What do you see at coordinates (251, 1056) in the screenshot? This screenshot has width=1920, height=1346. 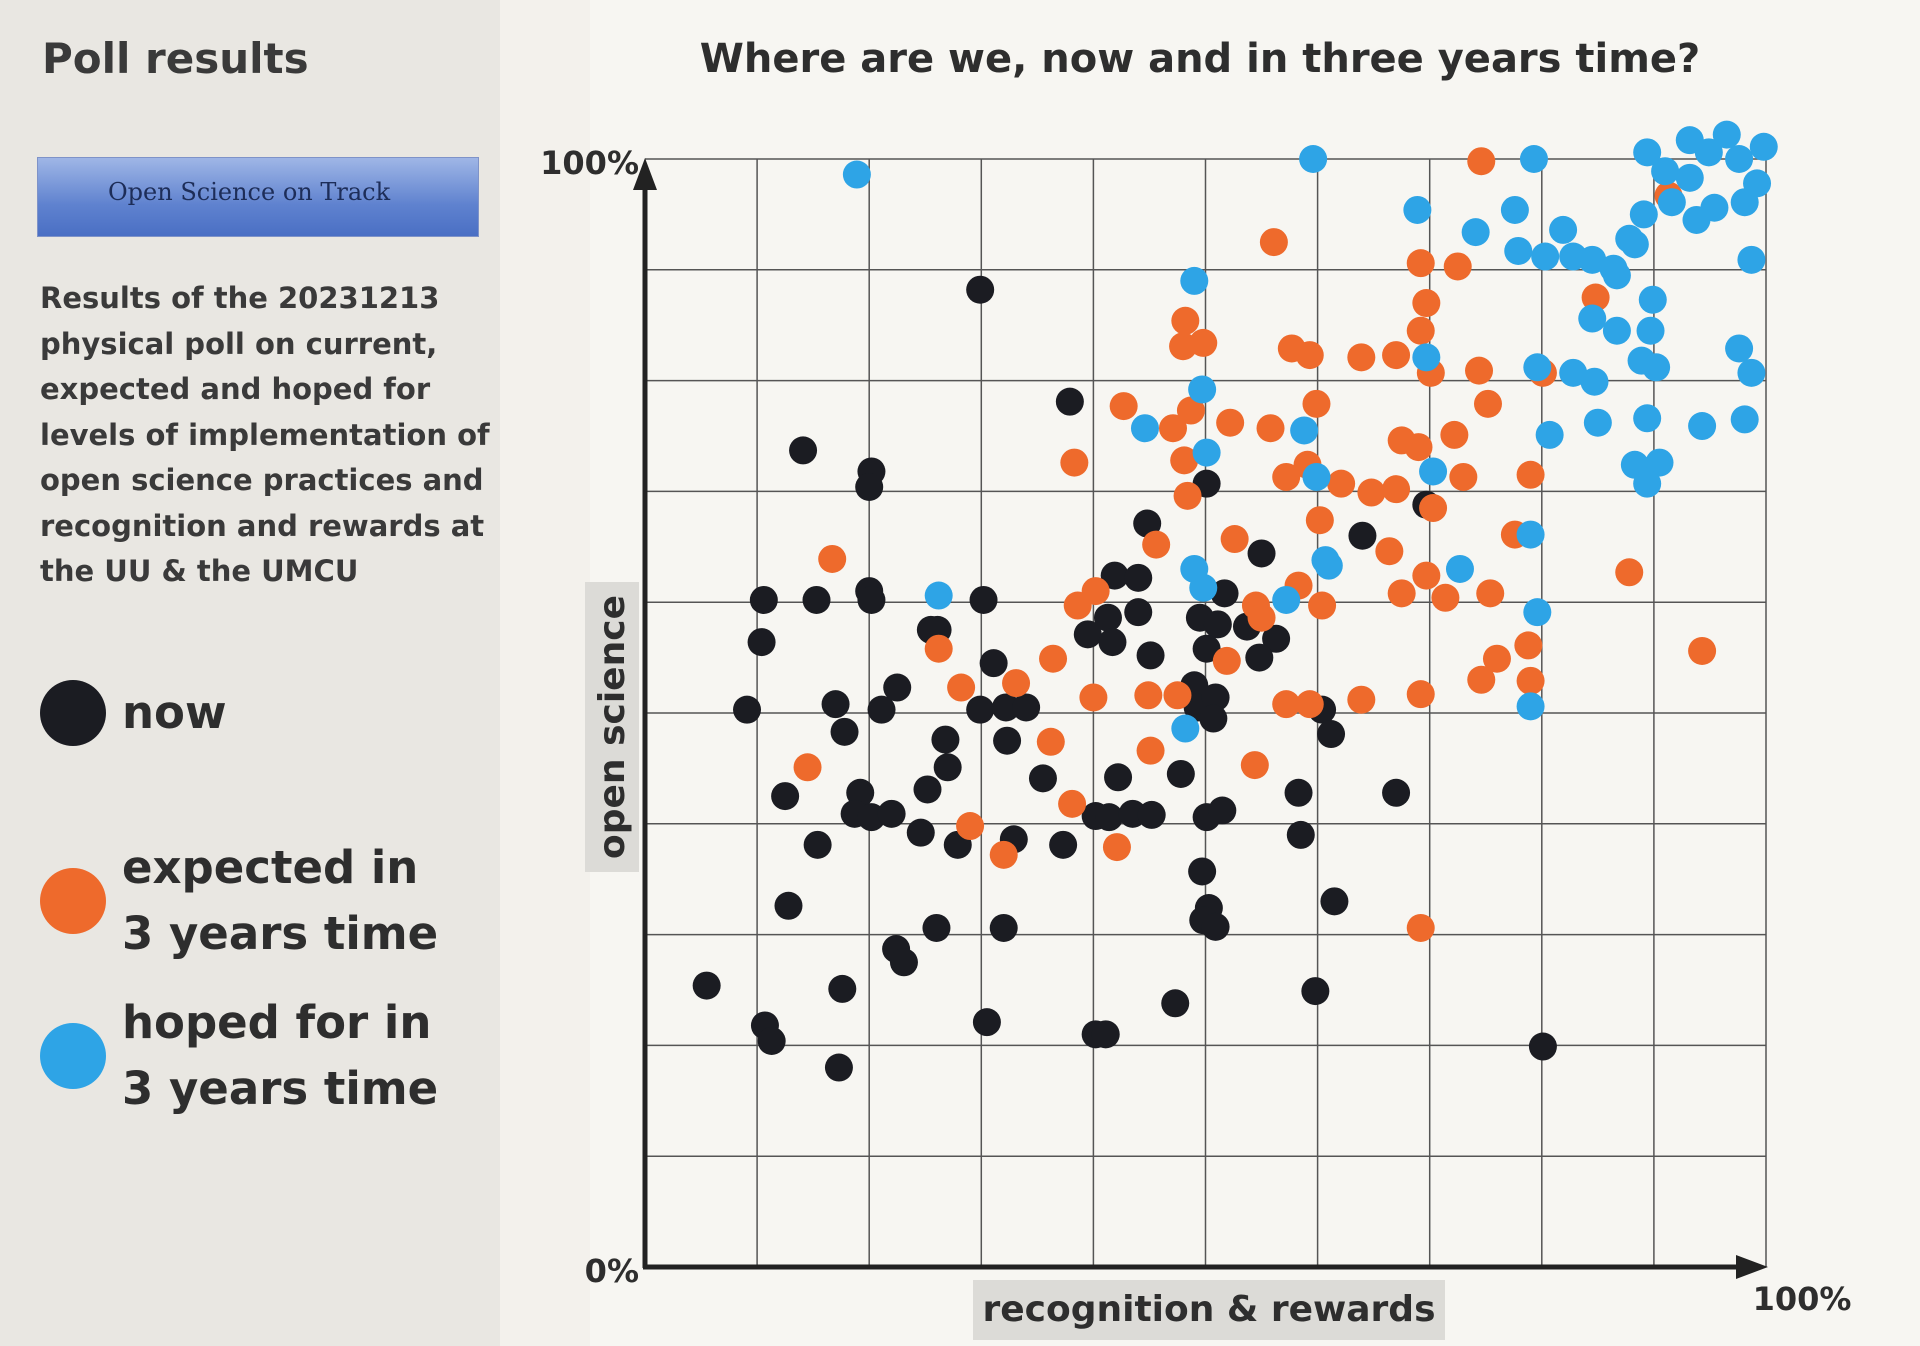 I see `legend-item: hoped for in 3 years time` at bounding box center [251, 1056].